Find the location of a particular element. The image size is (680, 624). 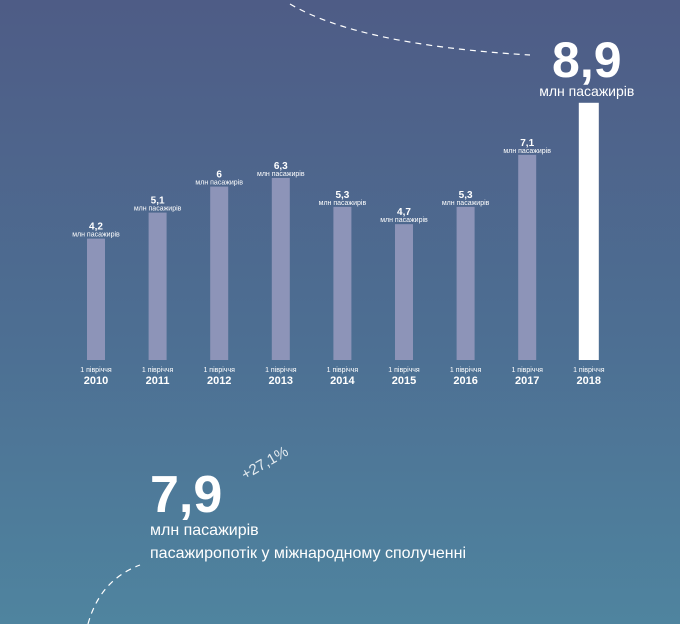

value-label: 4,2 is located at coordinates (96, 227).